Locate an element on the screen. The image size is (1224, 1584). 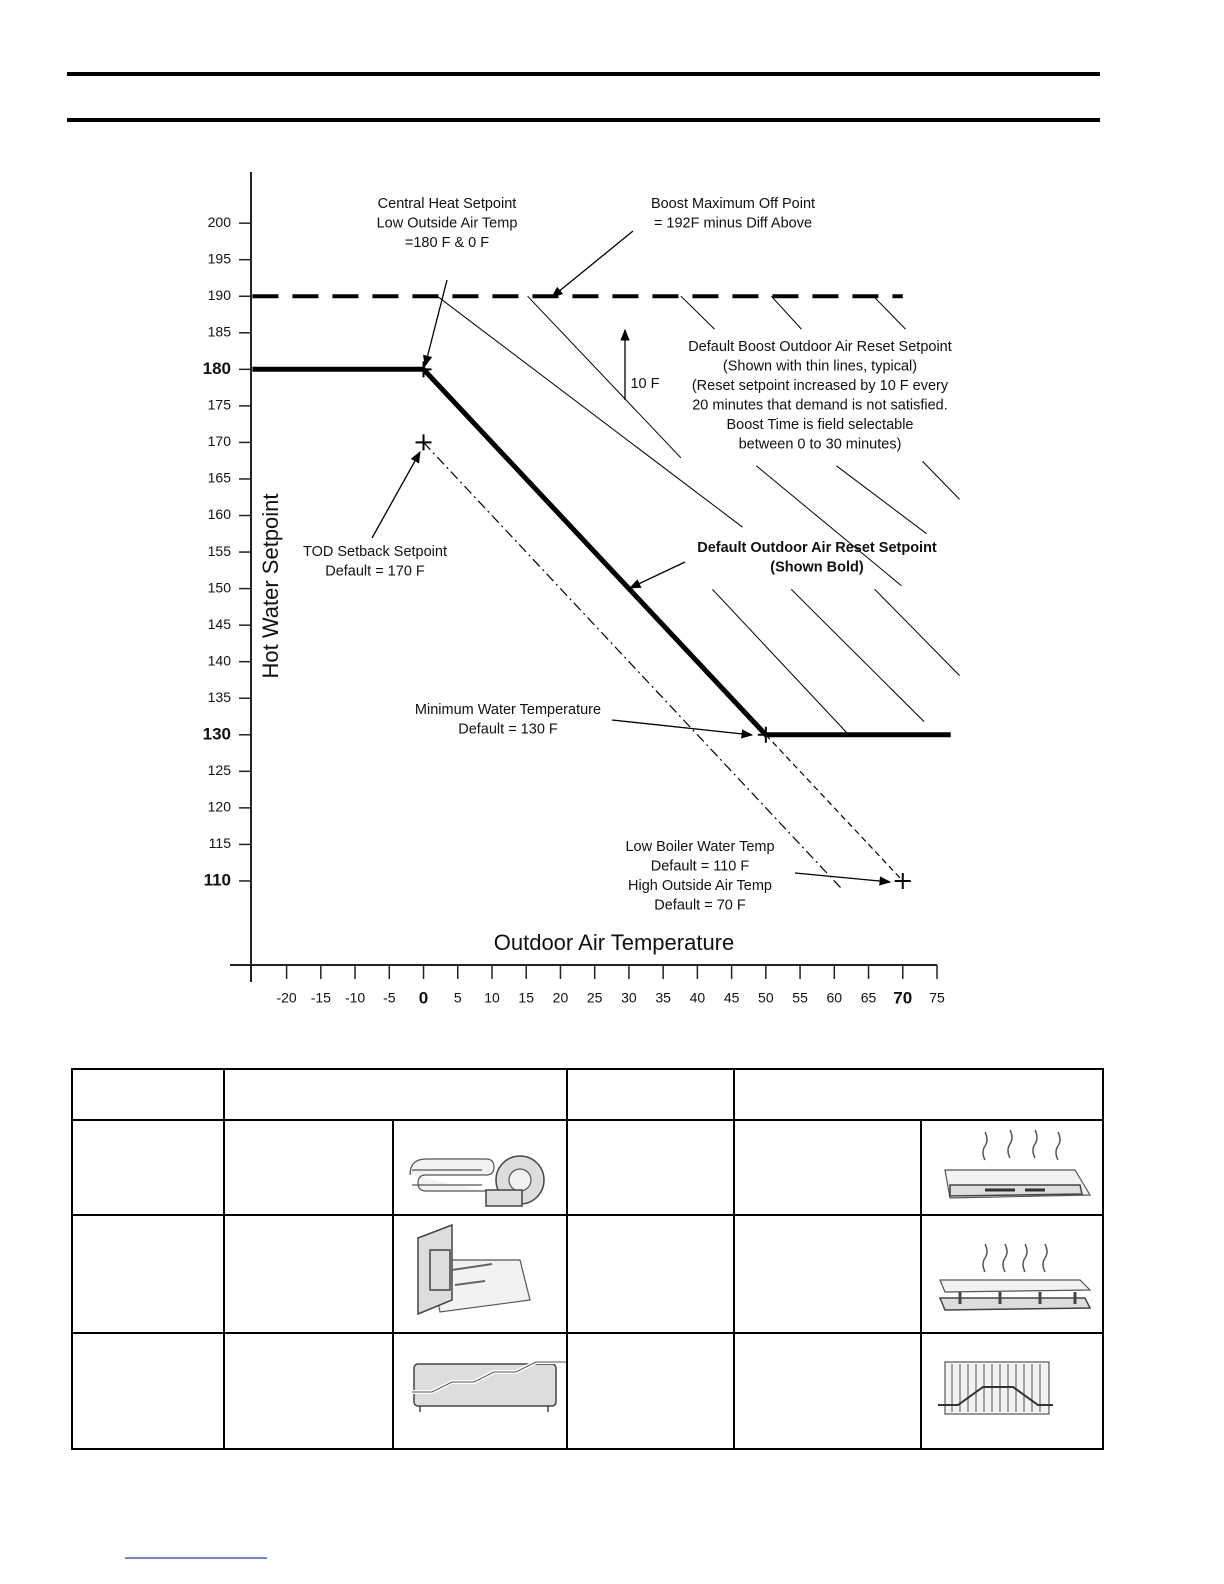
fan-coil-icon is located at coordinates (477, 1181).